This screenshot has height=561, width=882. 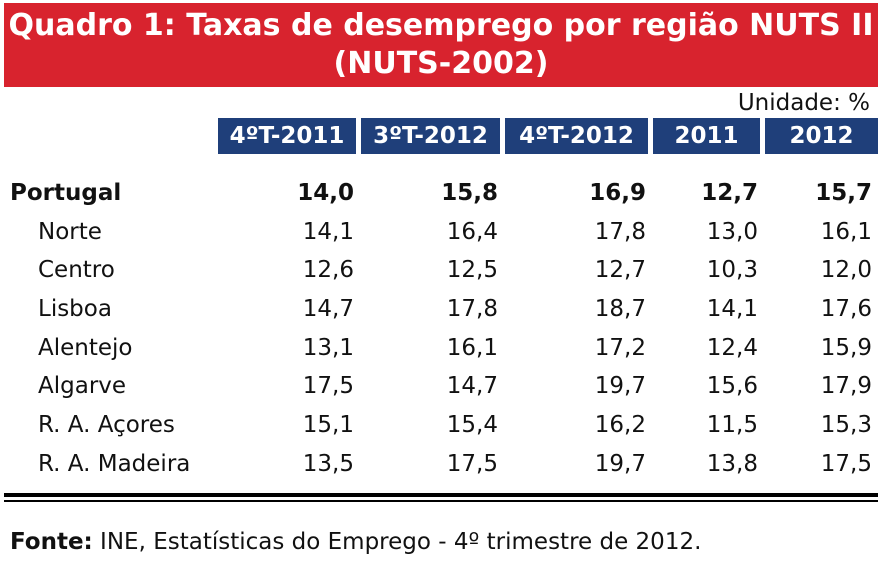 What do you see at coordinates (620, 425) in the screenshot?
I see `cell-value: 16,2` at bounding box center [620, 425].